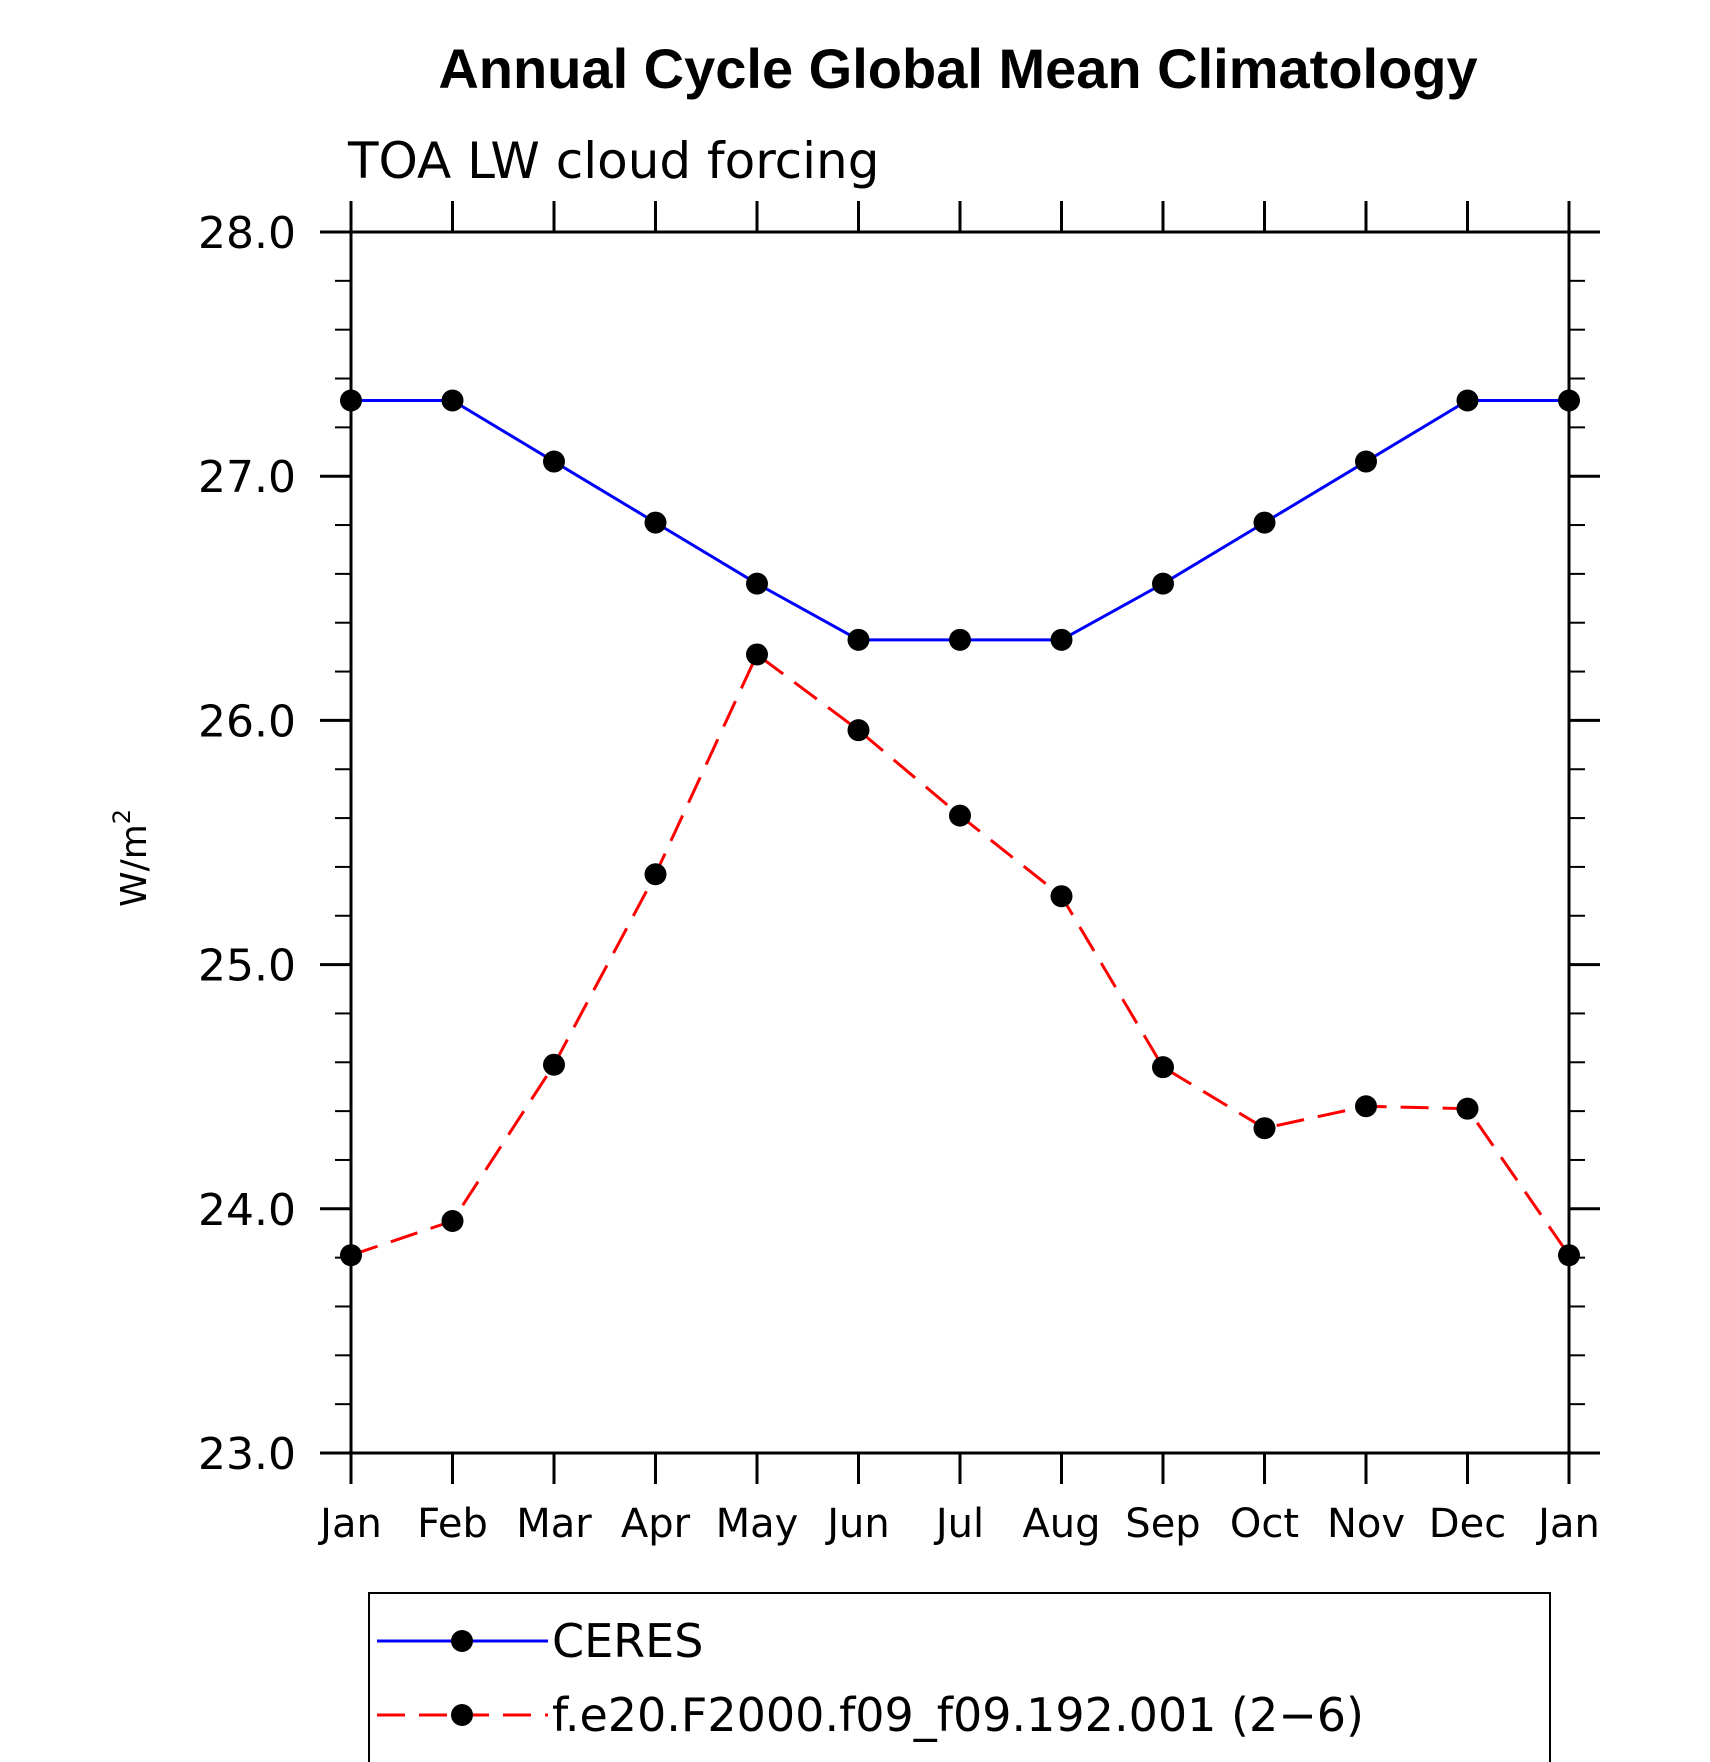 The image size is (1710, 1762). I want to click on x-tick-label: Jun, so click(857, 1524).